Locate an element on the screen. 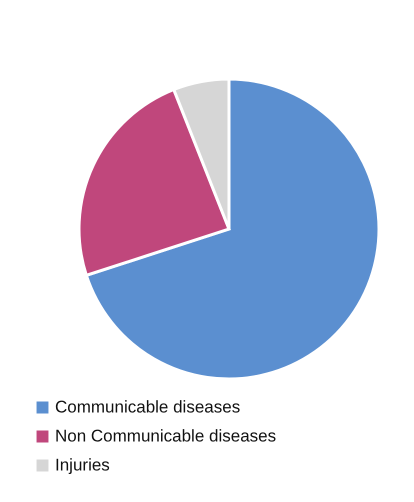  legend-label: Non Communicable diseases is located at coordinates (165, 436).